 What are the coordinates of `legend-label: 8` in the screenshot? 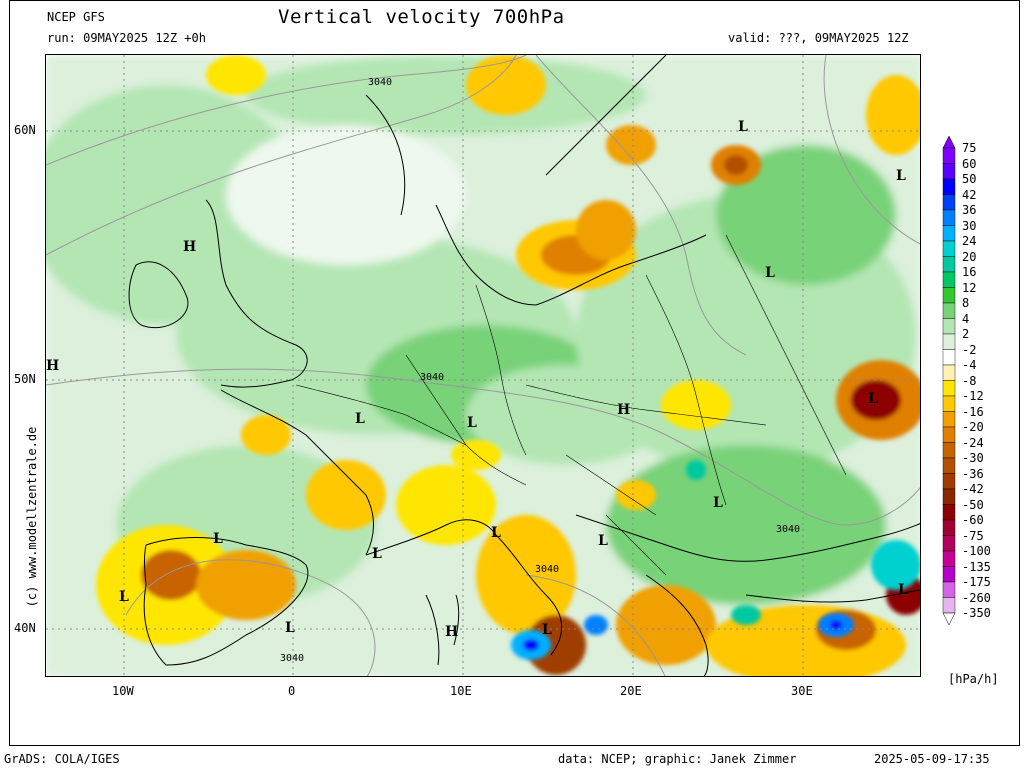 It's located at (966, 303).